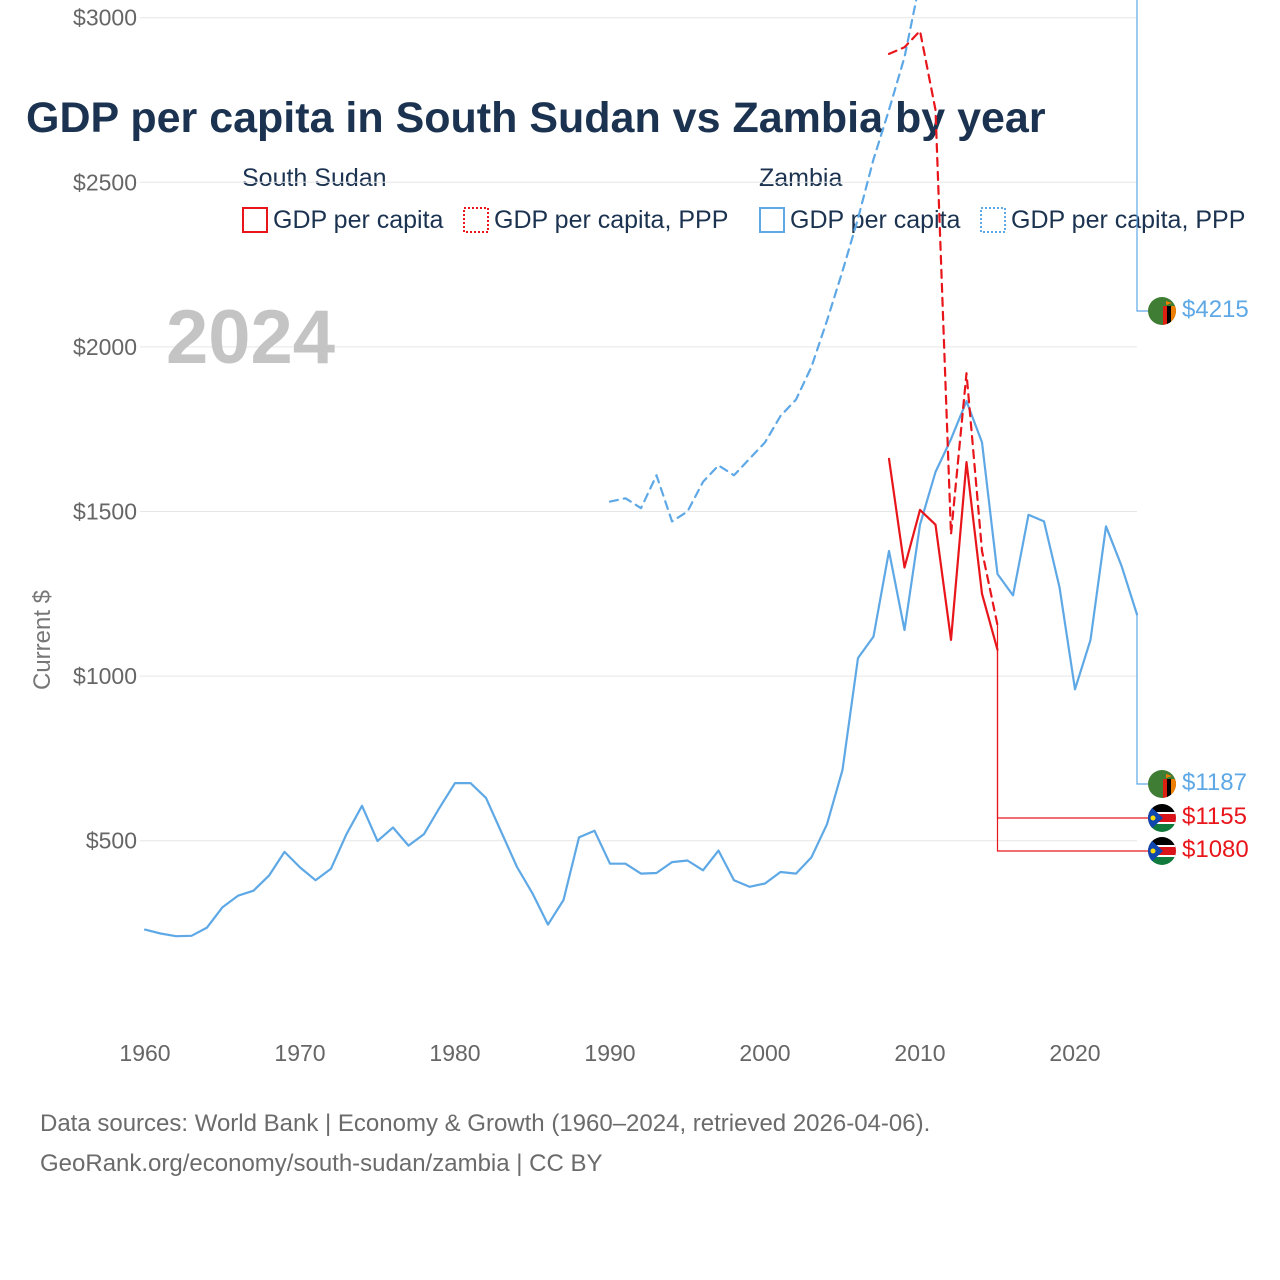 This screenshot has width=1280, height=1280. I want to click on x-tick-label: 1980, so click(454, 1053).